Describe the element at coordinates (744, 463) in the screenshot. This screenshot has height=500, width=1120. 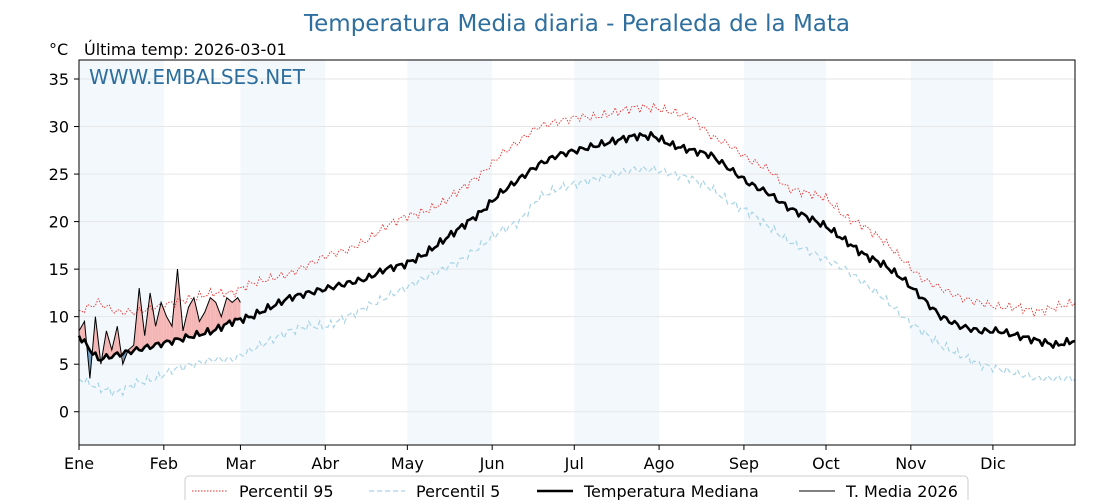
I see `x-tick-label: Sep` at that location.